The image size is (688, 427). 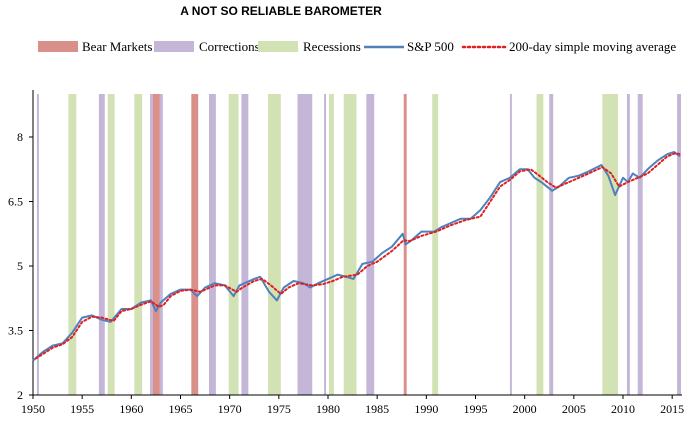 What do you see at coordinates (377, 409) in the screenshot?
I see `x-tick-label: 1985` at bounding box center [377, 409].